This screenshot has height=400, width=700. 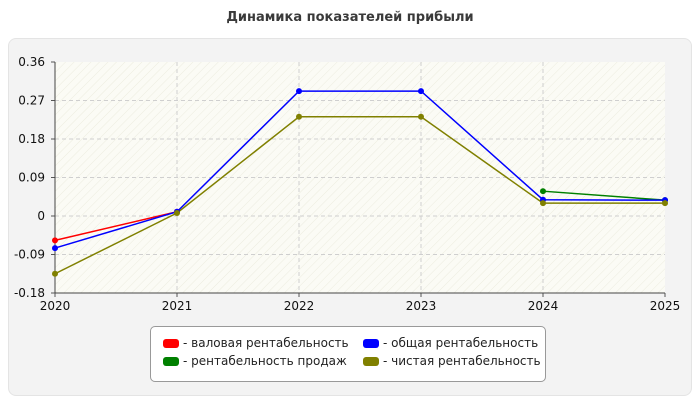 I want to click on legend-swatch-gross-margin, so click(x=171, y=343).